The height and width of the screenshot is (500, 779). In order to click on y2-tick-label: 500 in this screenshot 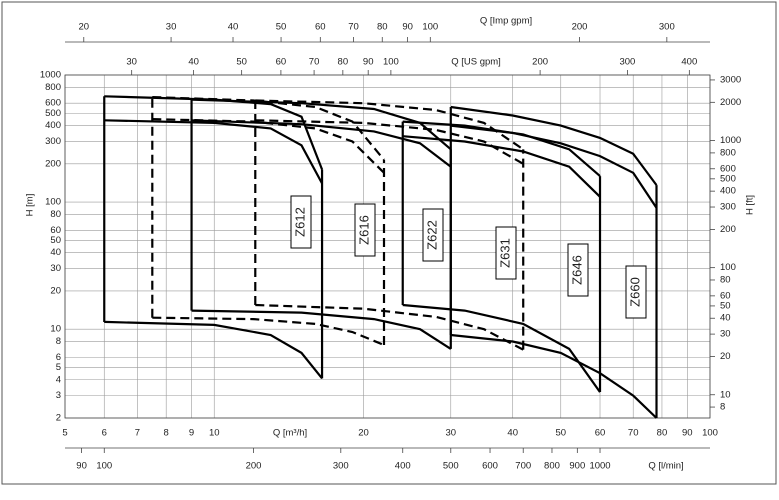, I will do `click(728, 178)`.